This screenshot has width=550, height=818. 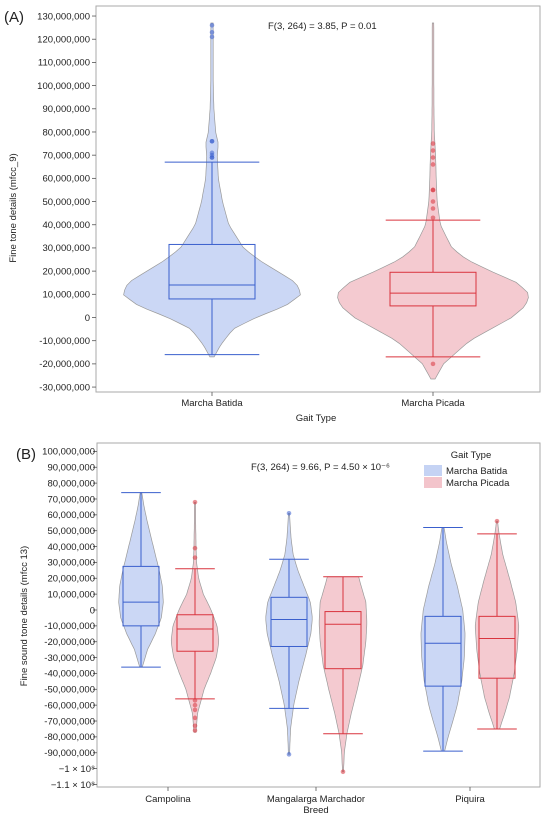 What do you see at coordinates (66, 248) in the screenshot?
I see `panel-a-ytick-label: 30,000,000` at bounding box center [66, 248].